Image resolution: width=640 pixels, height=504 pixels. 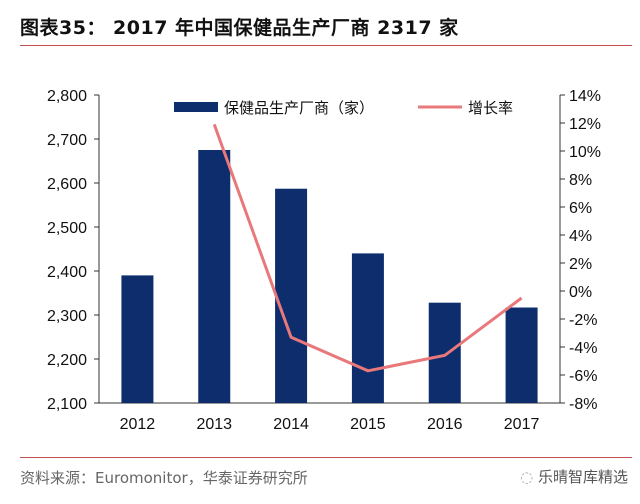 I want to click on bar-2013, so click(x=214, y=276).